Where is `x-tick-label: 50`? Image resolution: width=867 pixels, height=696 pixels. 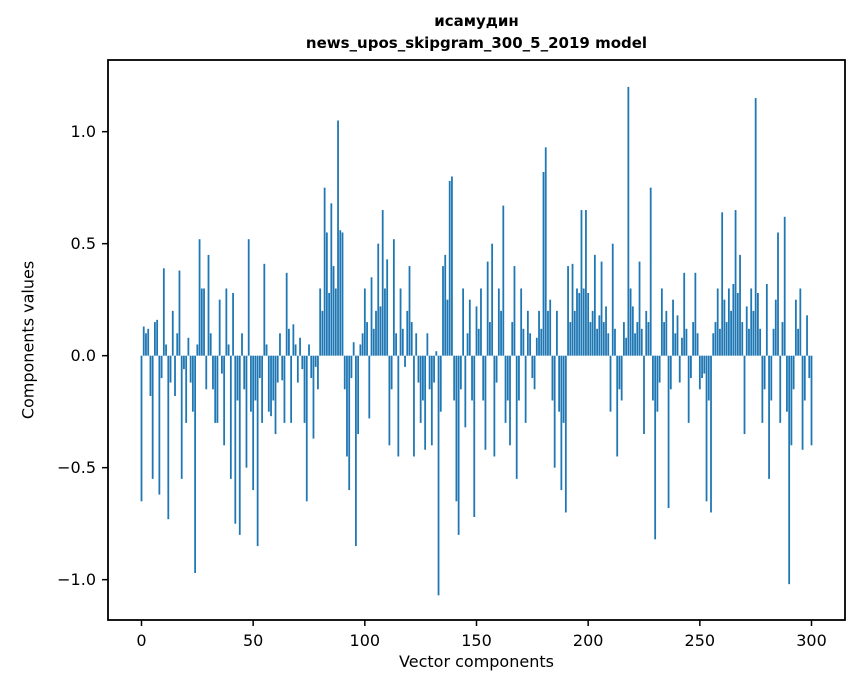 x-tick-label: 50 is located at coordinates (253, 640).